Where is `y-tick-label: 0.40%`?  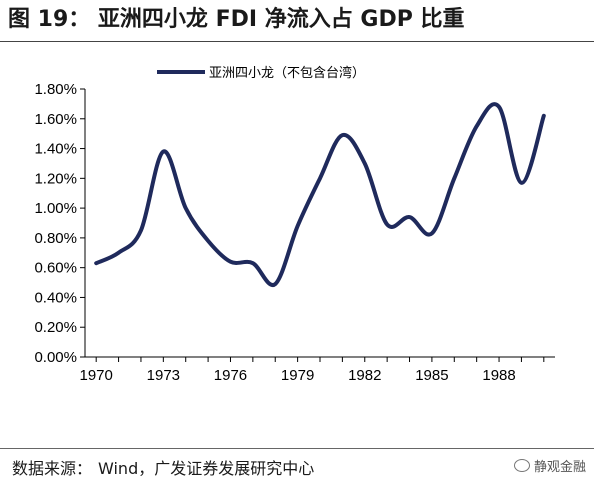
y-tick-label: 0.40% is located at coordinates (55, 297).